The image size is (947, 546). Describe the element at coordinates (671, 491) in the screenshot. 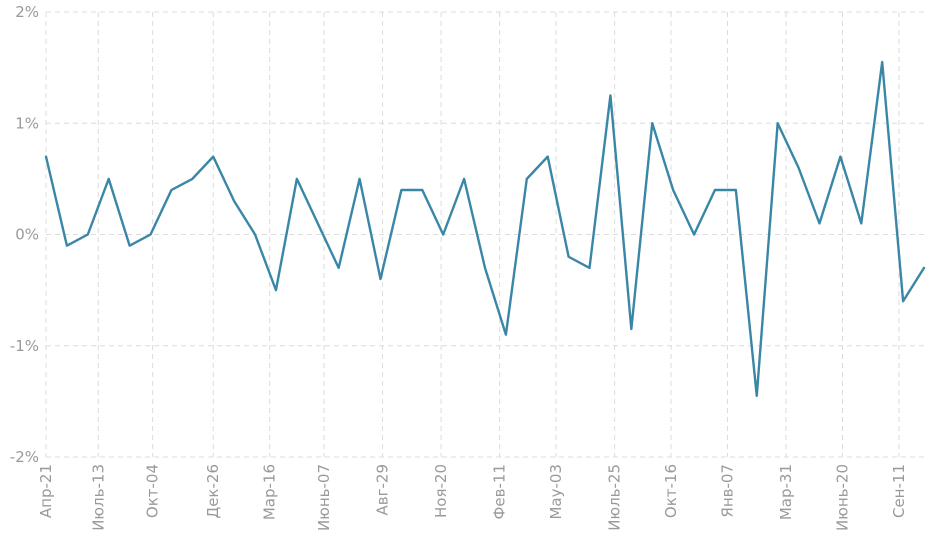

I see `x-tick-label: Окт-16` at that location.